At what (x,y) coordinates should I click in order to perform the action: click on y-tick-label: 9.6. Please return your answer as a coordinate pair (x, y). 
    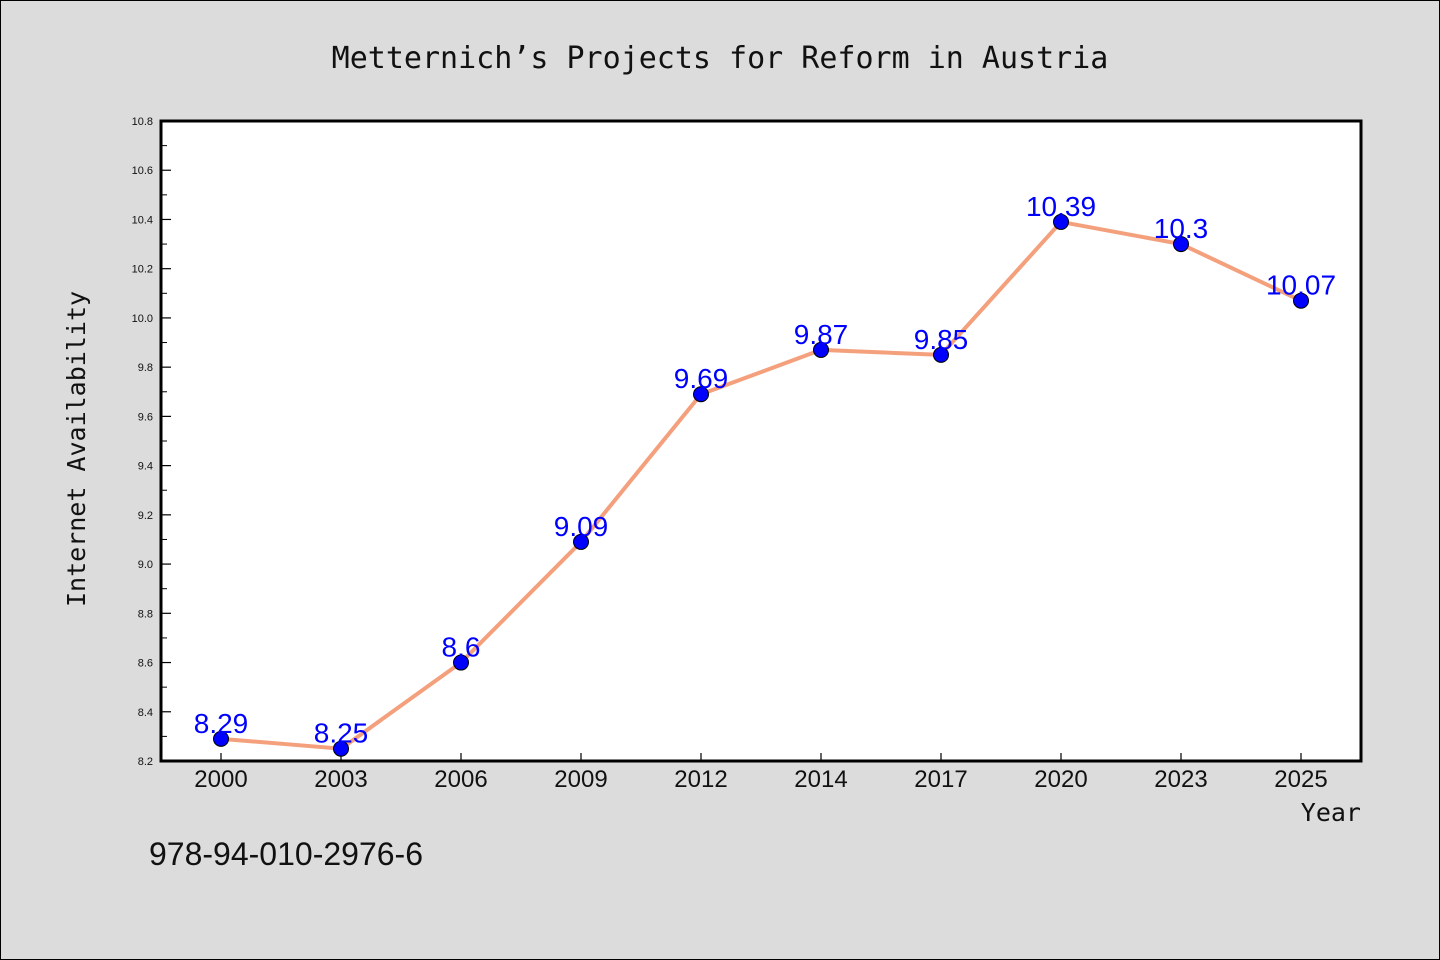
    Looking at the image, I should click on (145, 417).